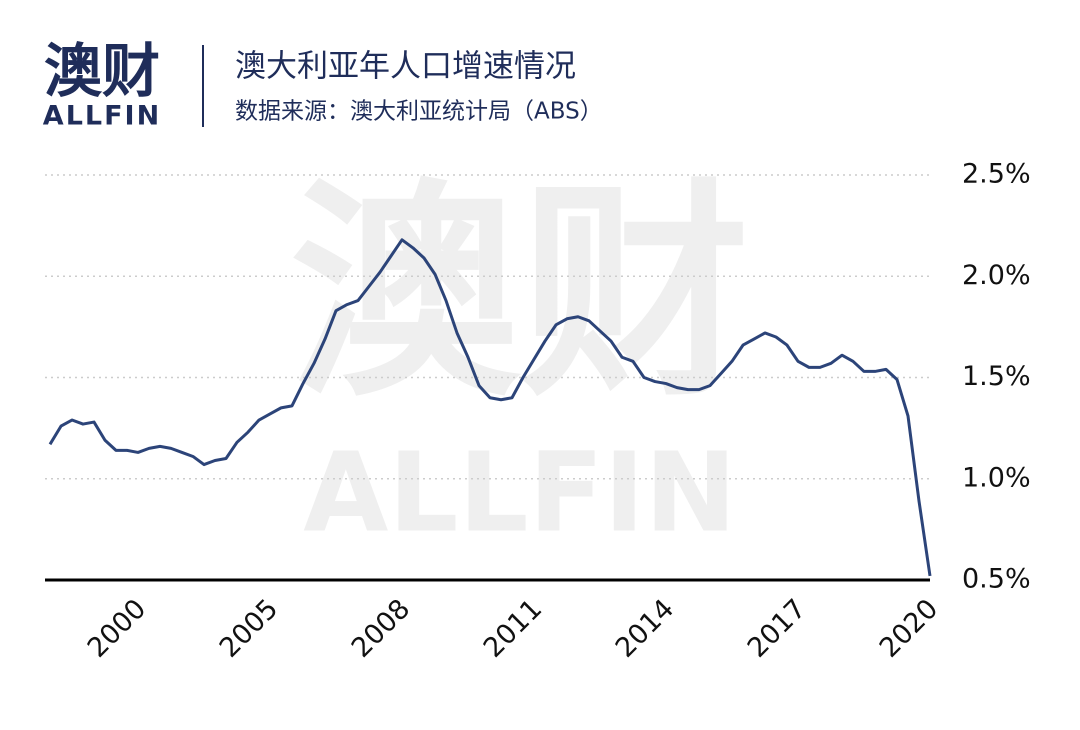  What do you see at coordinates (519, 492) in the screenshot?
I see `watermark-sub: ALLFIN` at bounding box center [519, 492].